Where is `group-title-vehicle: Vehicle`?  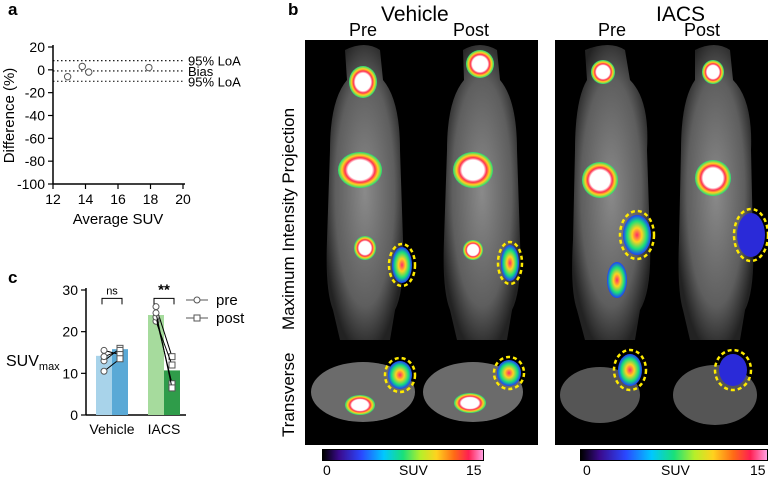
group-title-vehicle: Vehicle is located at coordinates (415, 14).